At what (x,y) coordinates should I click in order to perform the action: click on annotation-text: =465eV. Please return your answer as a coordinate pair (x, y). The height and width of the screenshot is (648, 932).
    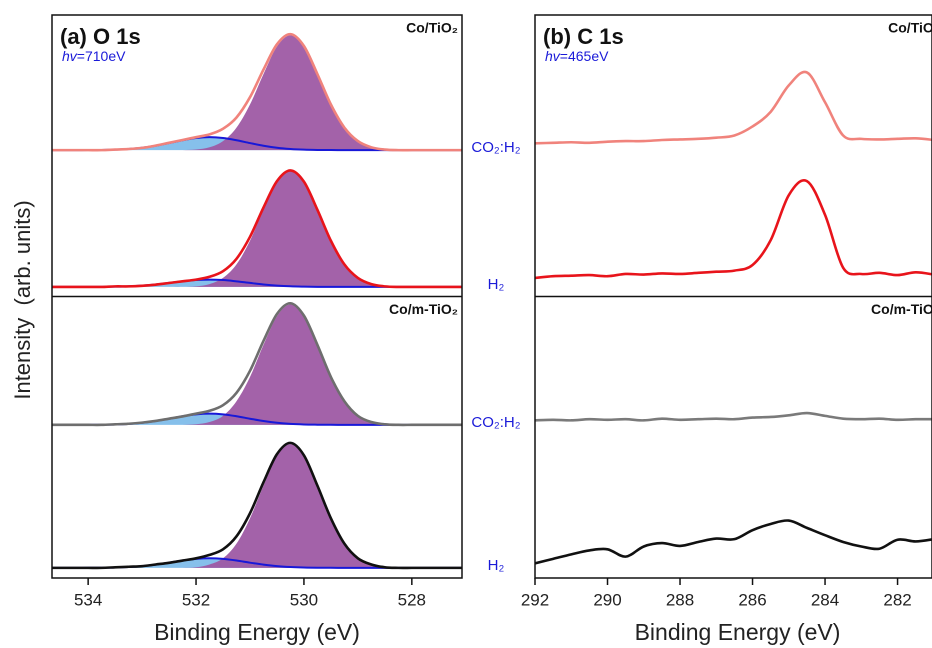
    Looking at the image, I should click on (584, 56).